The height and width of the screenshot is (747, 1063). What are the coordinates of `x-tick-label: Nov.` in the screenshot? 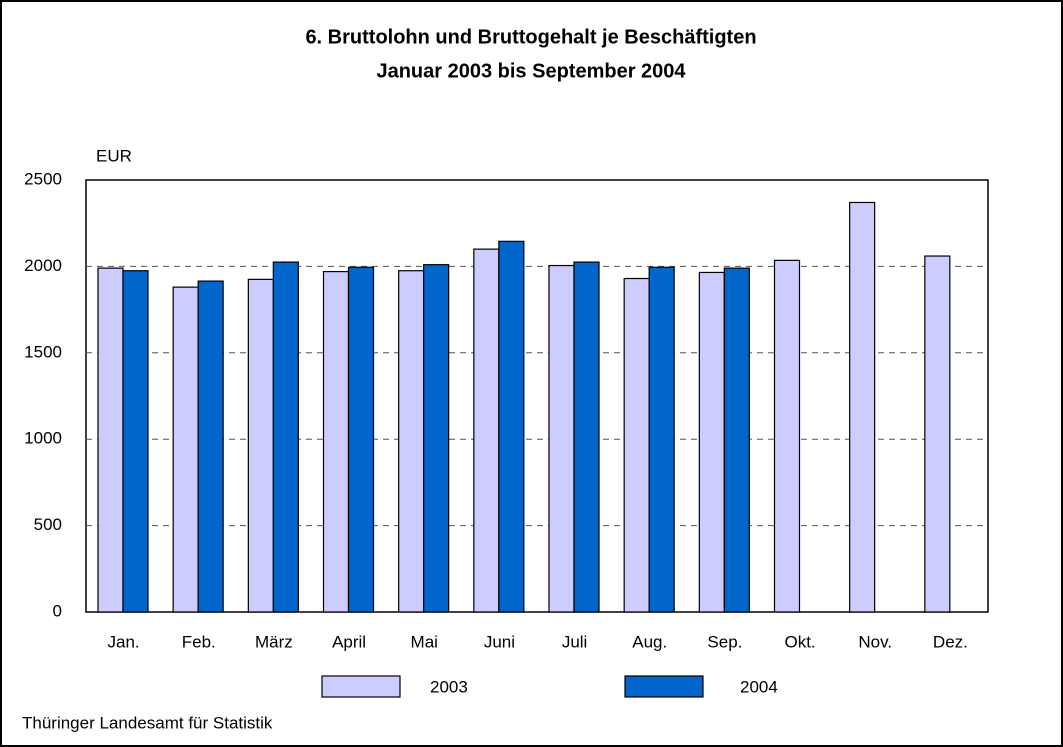 It's located at (875, 641).